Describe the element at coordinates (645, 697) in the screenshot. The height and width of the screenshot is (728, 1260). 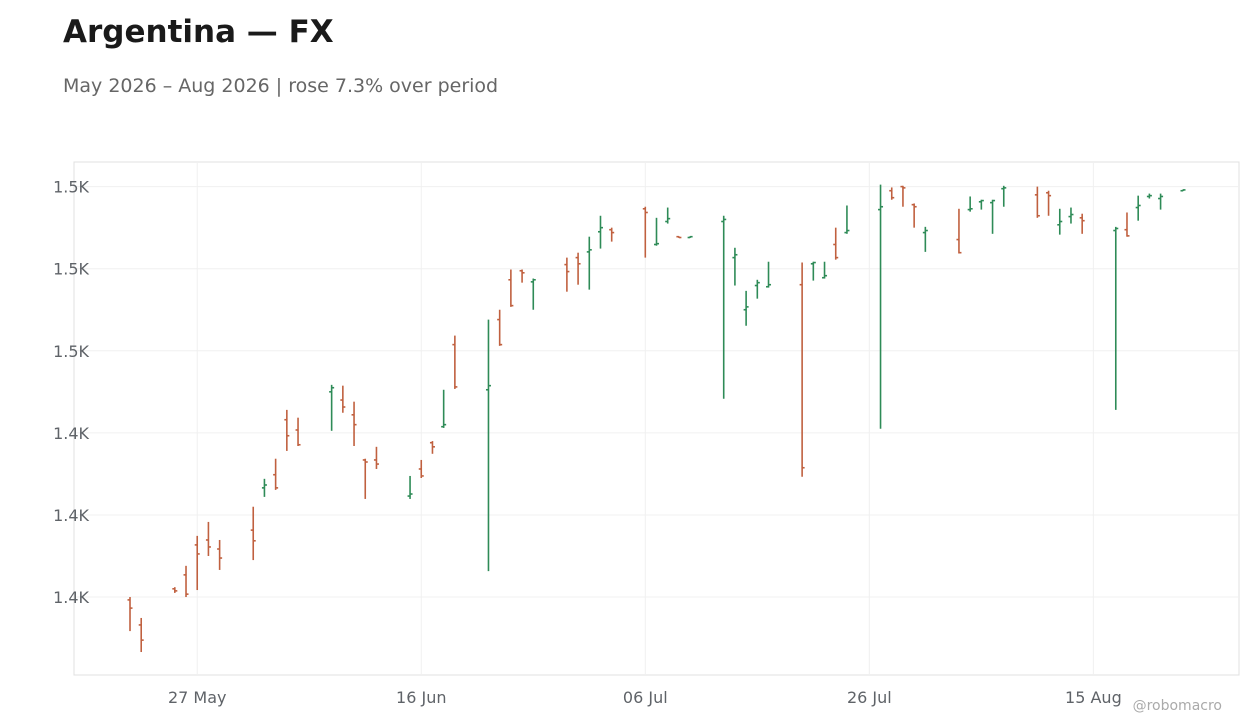
I see `x-tick-label: 06 Jul` at that location.